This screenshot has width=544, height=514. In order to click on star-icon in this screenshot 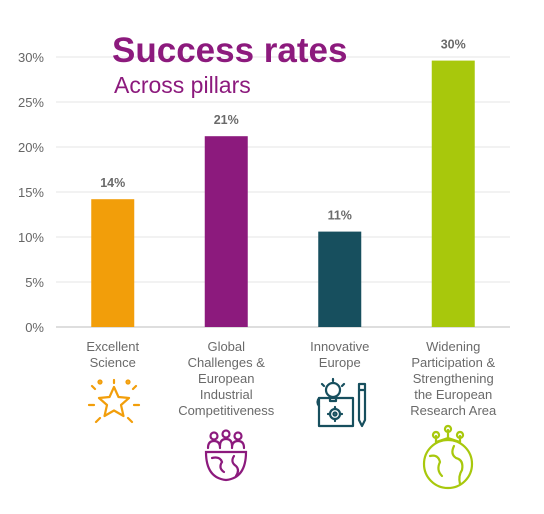, I will do `click(114, 401)`.